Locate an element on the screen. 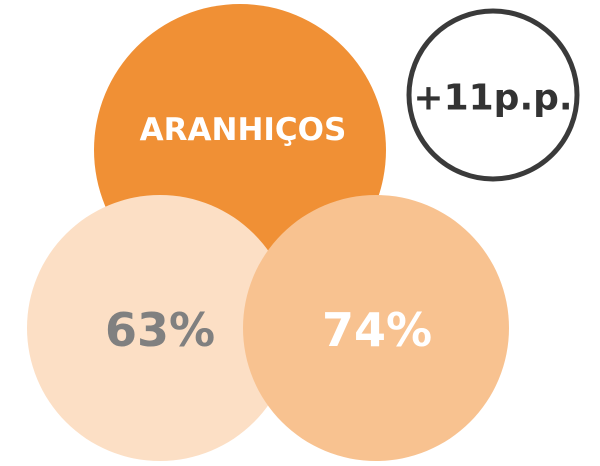 The height and width of the screenshot is (466, 600). right-value: 74% is located at coordinates (377, 330).